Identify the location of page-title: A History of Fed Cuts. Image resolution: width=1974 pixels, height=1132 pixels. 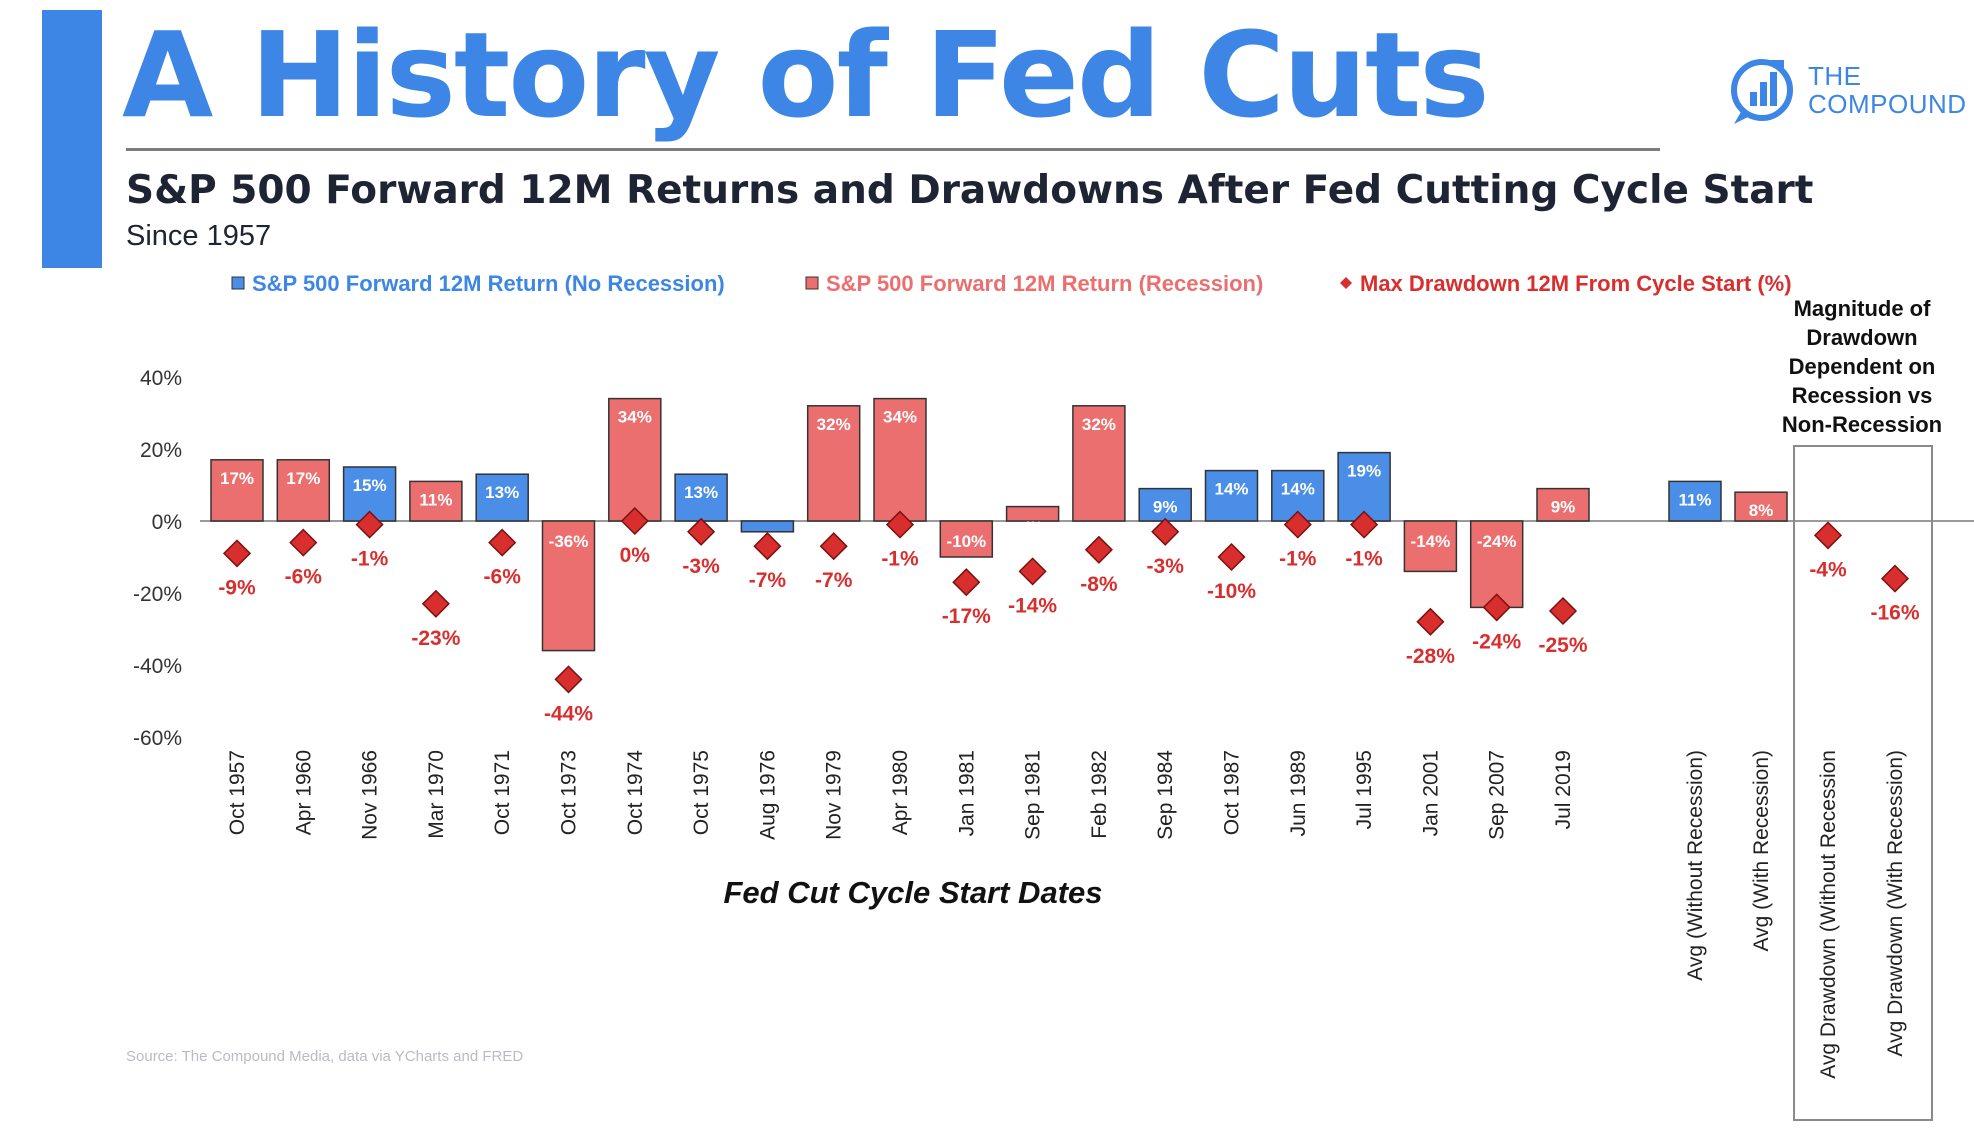
(806, 75).